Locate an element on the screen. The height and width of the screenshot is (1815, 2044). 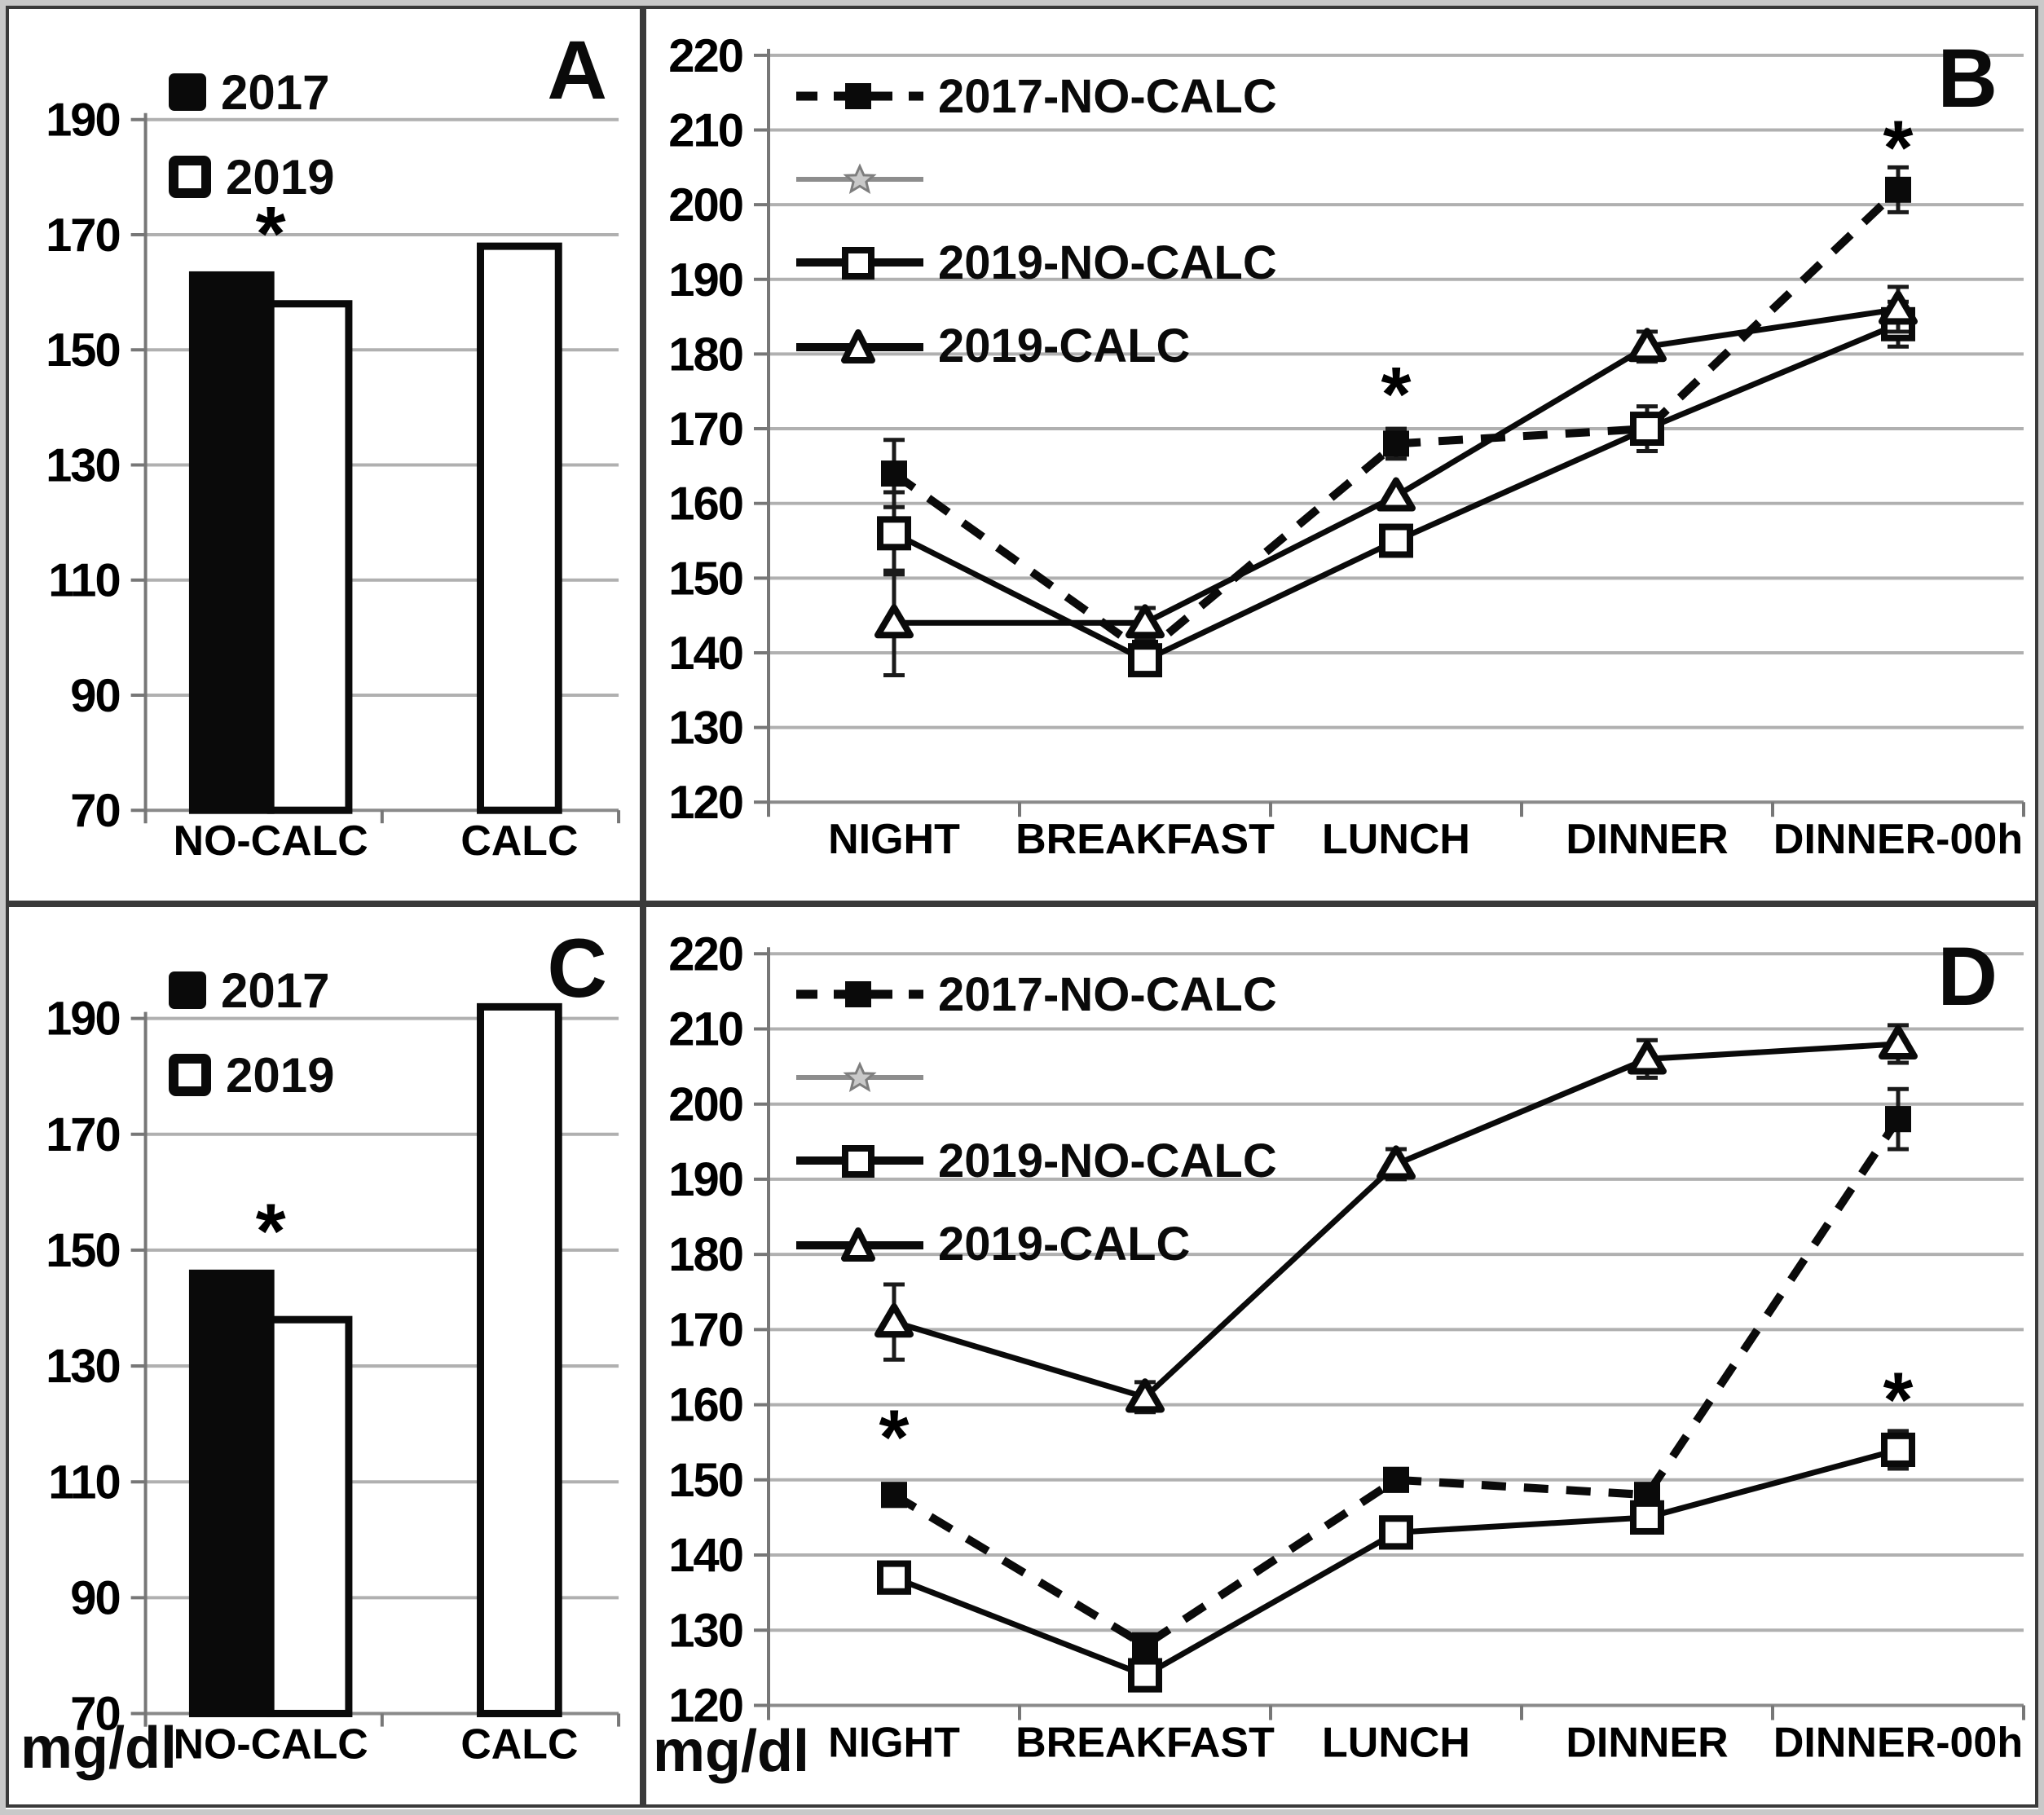
panel-a-plot: 70 90 110 130 150 170 190 NO-CALC CALC * is located at coordinates (333, 479).